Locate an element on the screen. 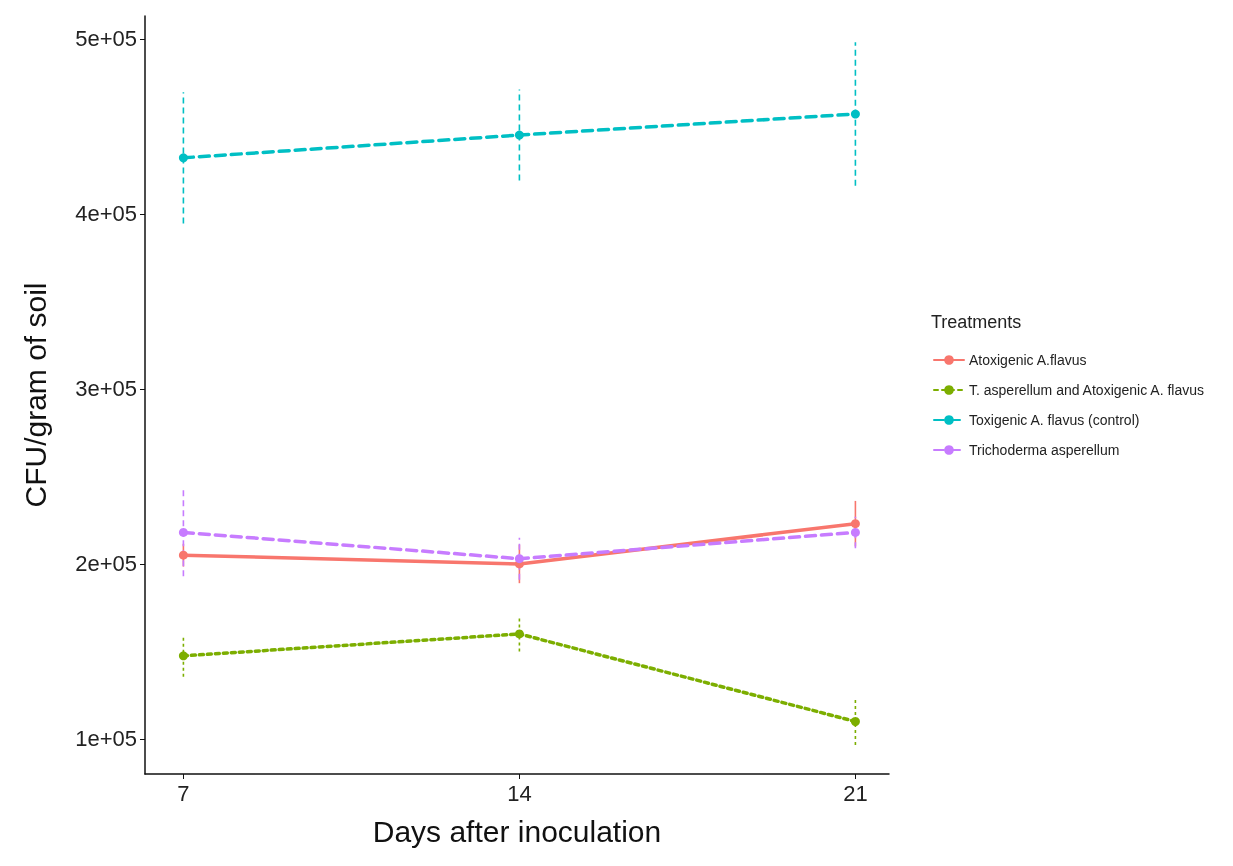 The height and width of the screenshot is (866, 1233). legend-label: Trichoderma asperellum is located at coordinates (1044, 450).